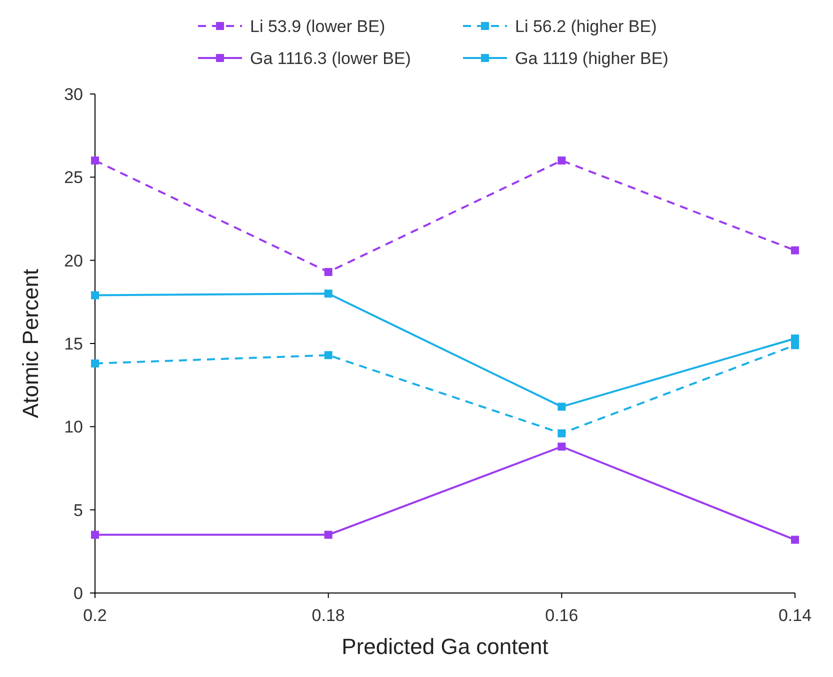 This screenshot has width=833, height=677. Describe the element at coordinates (78, 593) in the screenshot. I see `y-tick-label: 0` at that location.